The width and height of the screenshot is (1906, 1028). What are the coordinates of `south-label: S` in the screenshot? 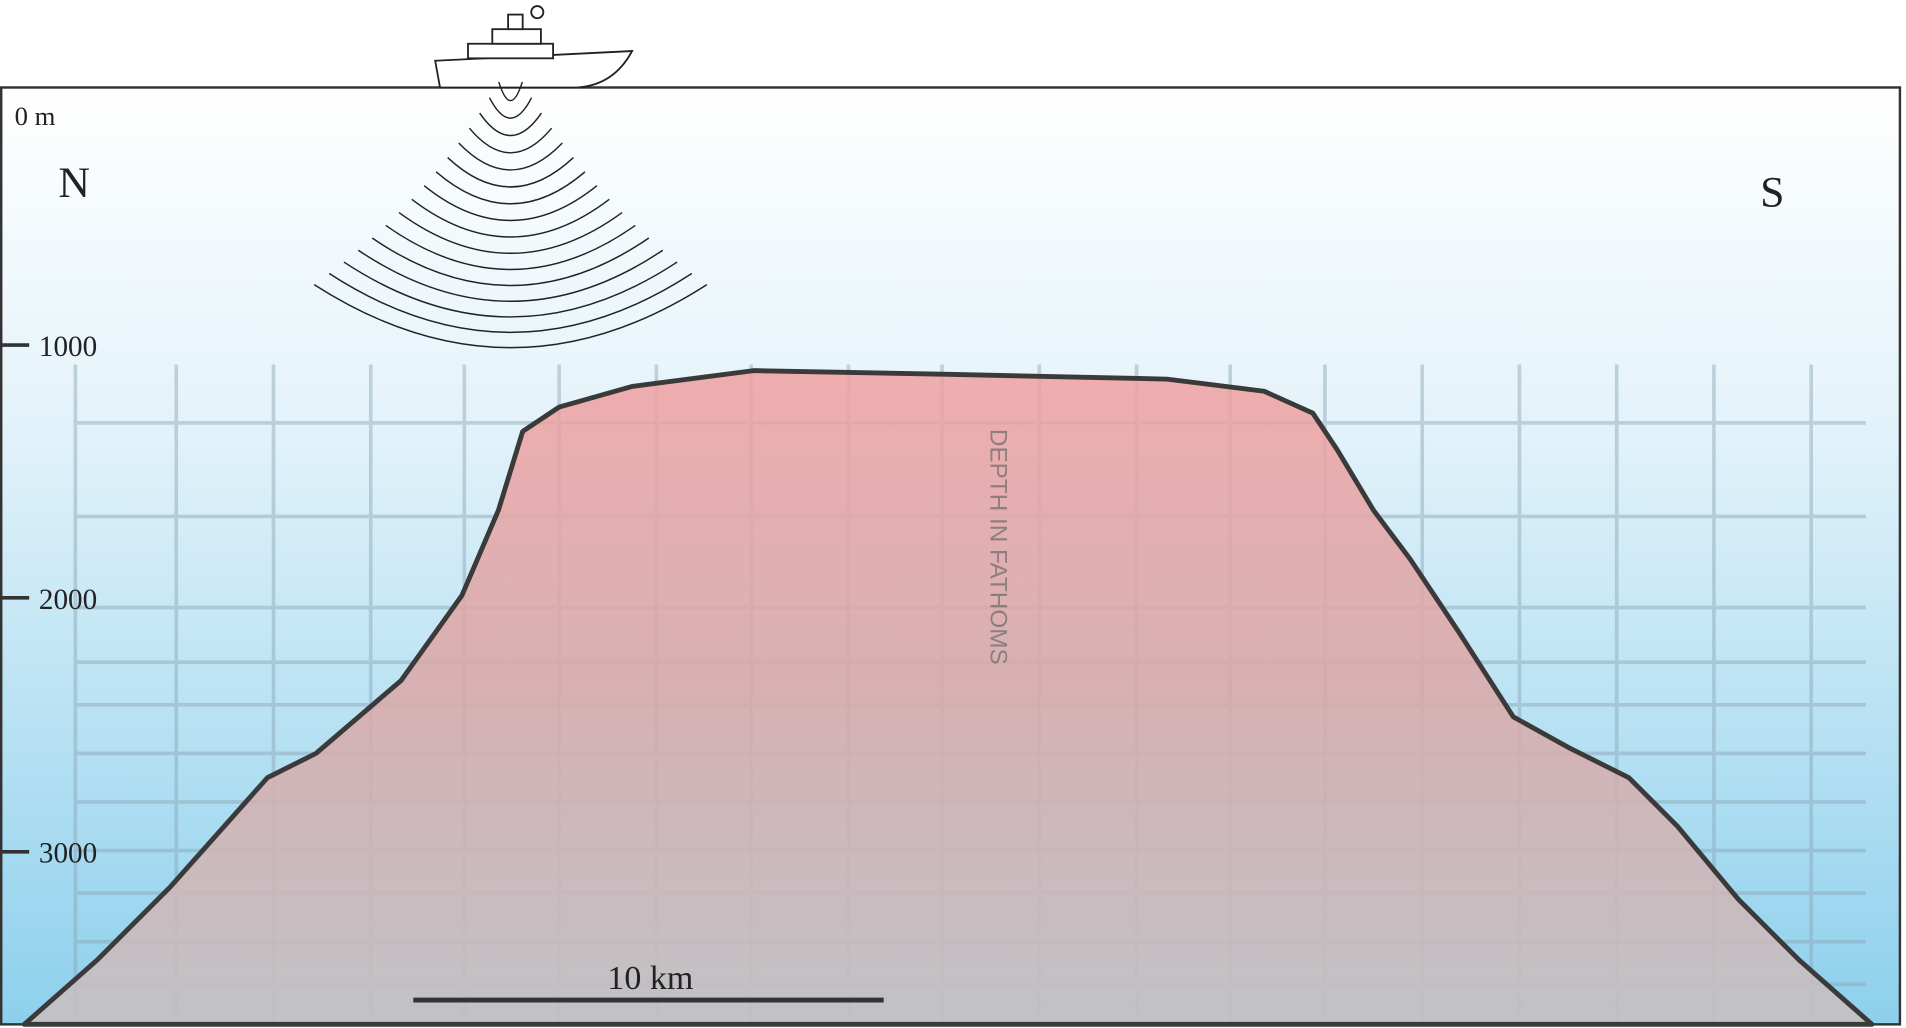 It's located at (1772, 193).